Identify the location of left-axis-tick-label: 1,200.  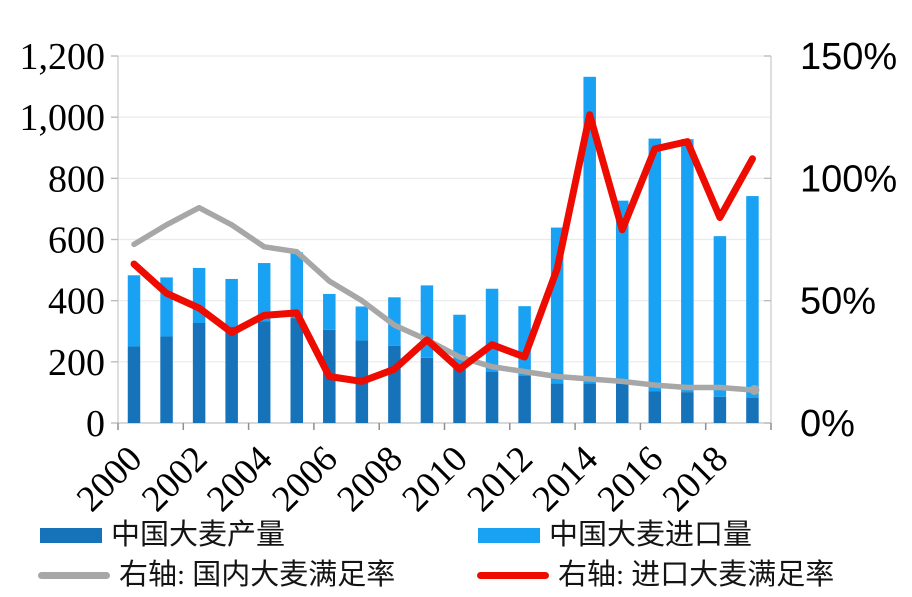
(63, 57).